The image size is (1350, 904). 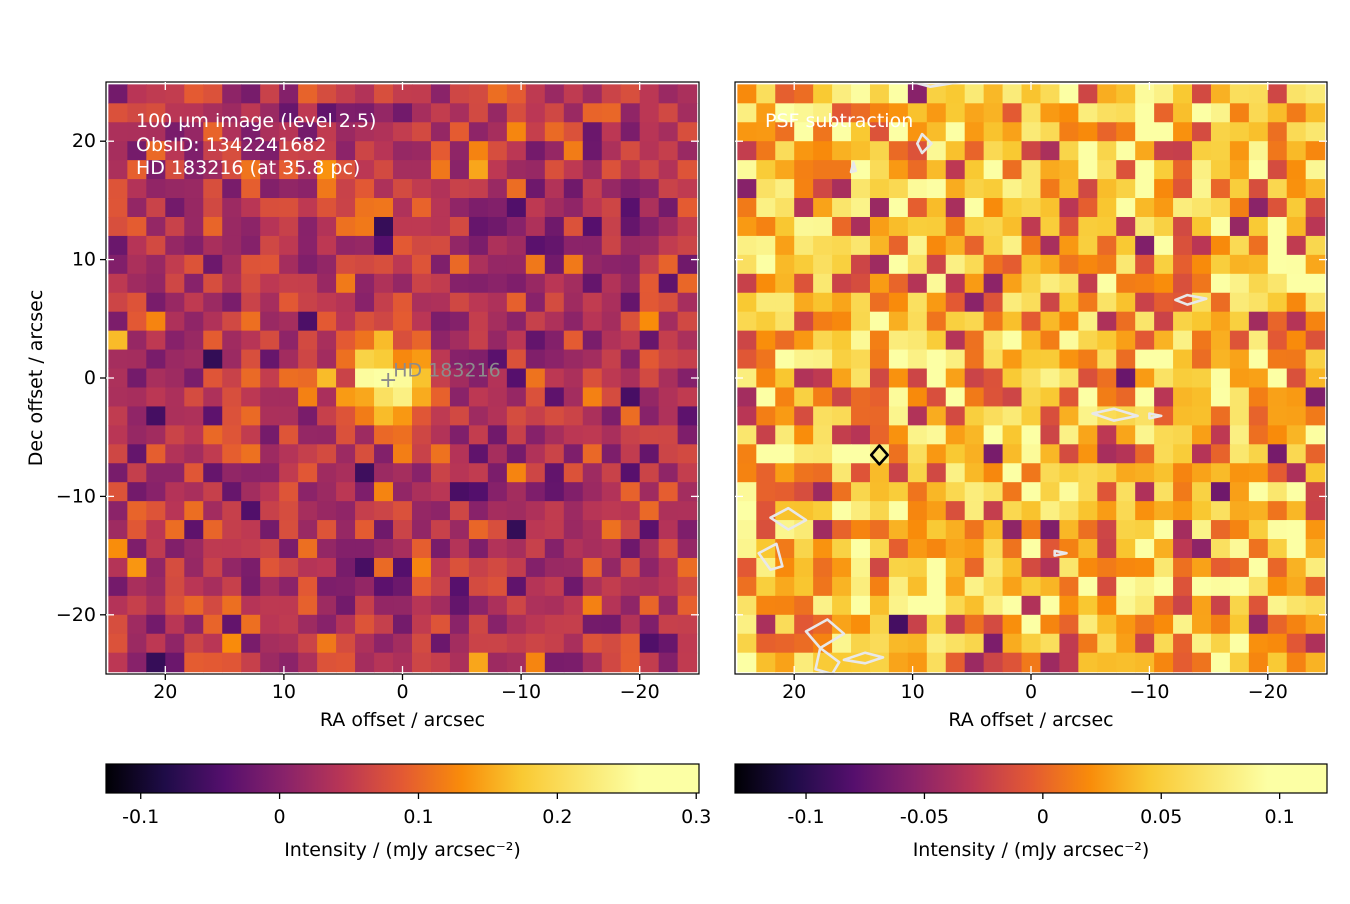 What do you see at coordinates (1268, 692) in the screenshot?
I see `x-tick-label: −20` at bounding box center [1268, 692].